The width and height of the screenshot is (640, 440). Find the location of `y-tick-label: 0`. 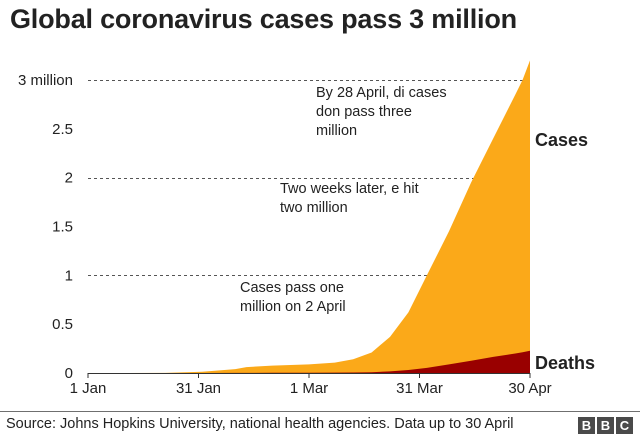

y-tick-label: 0 is located at coordinates (69, 373).